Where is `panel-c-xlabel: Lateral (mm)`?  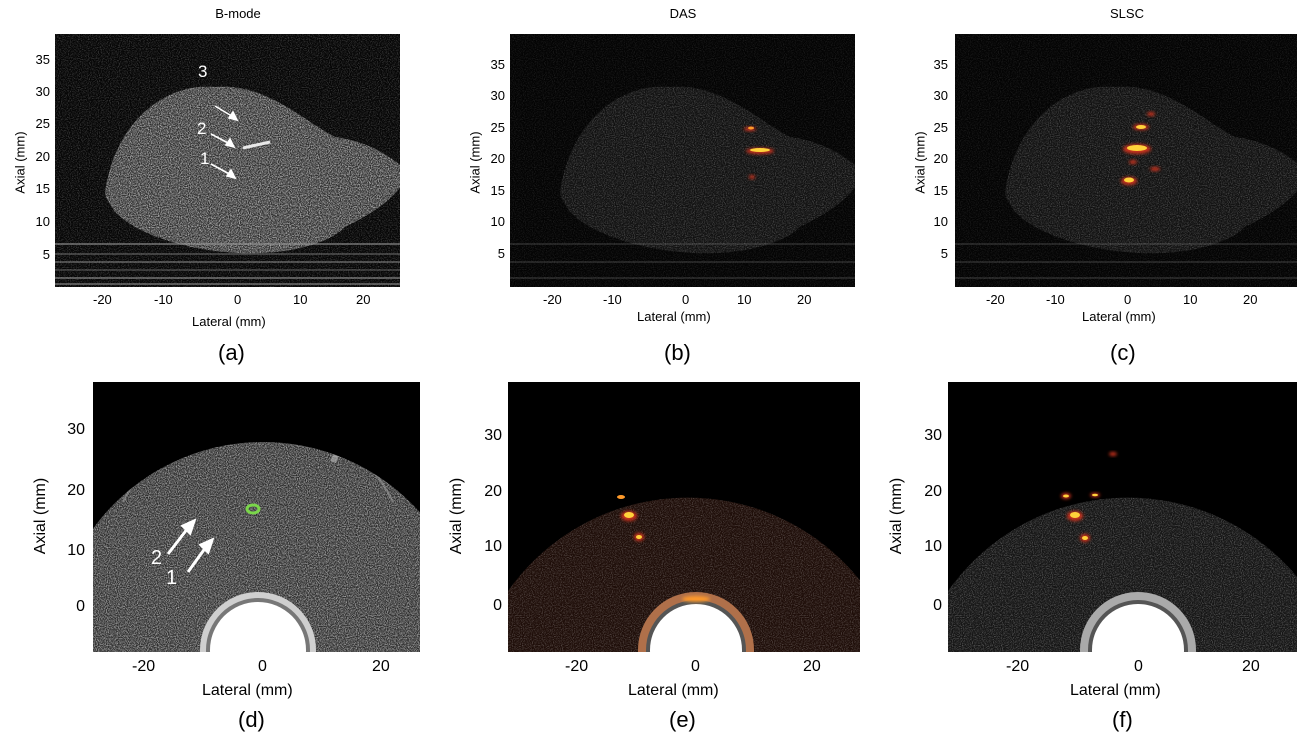 panel-c-xlabel: Lateral (mm) is located at coordinates (1119, 316).